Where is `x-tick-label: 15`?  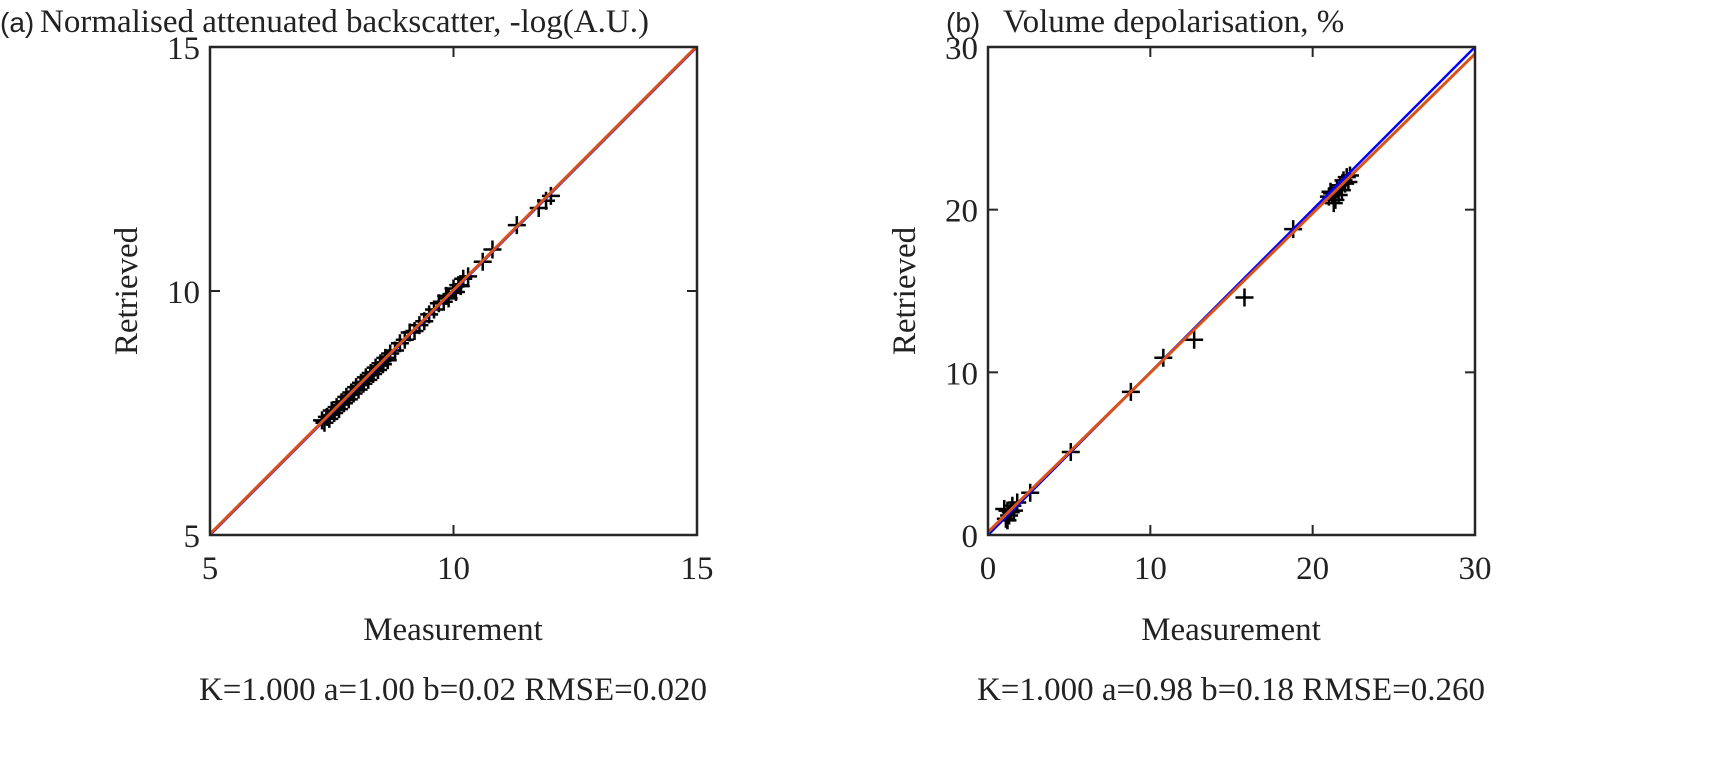 x-tick-label: 15 is located at coordinates (697, 569).